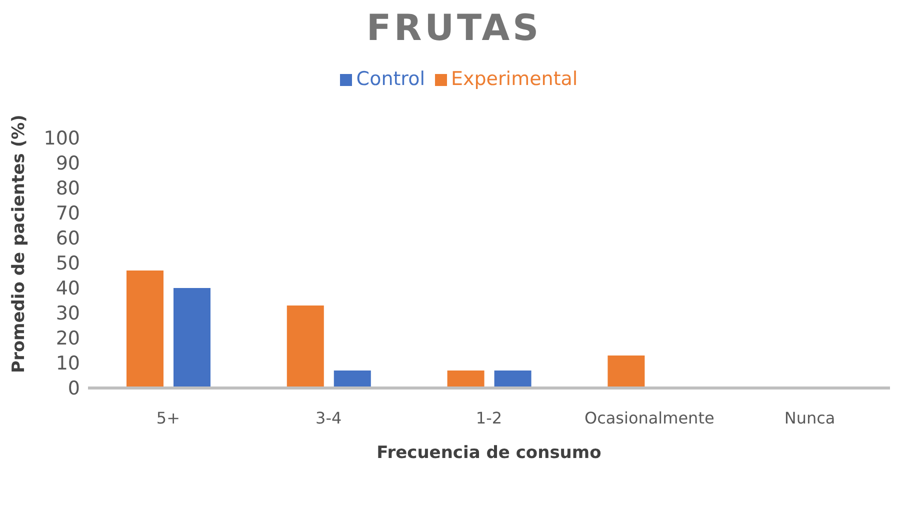 Image resolution: width=908 pixels, height=531 pixels. Describe the element at coordinates (329, 418) in the screenshot. I see `x-tick-label: 3-4` at that location.